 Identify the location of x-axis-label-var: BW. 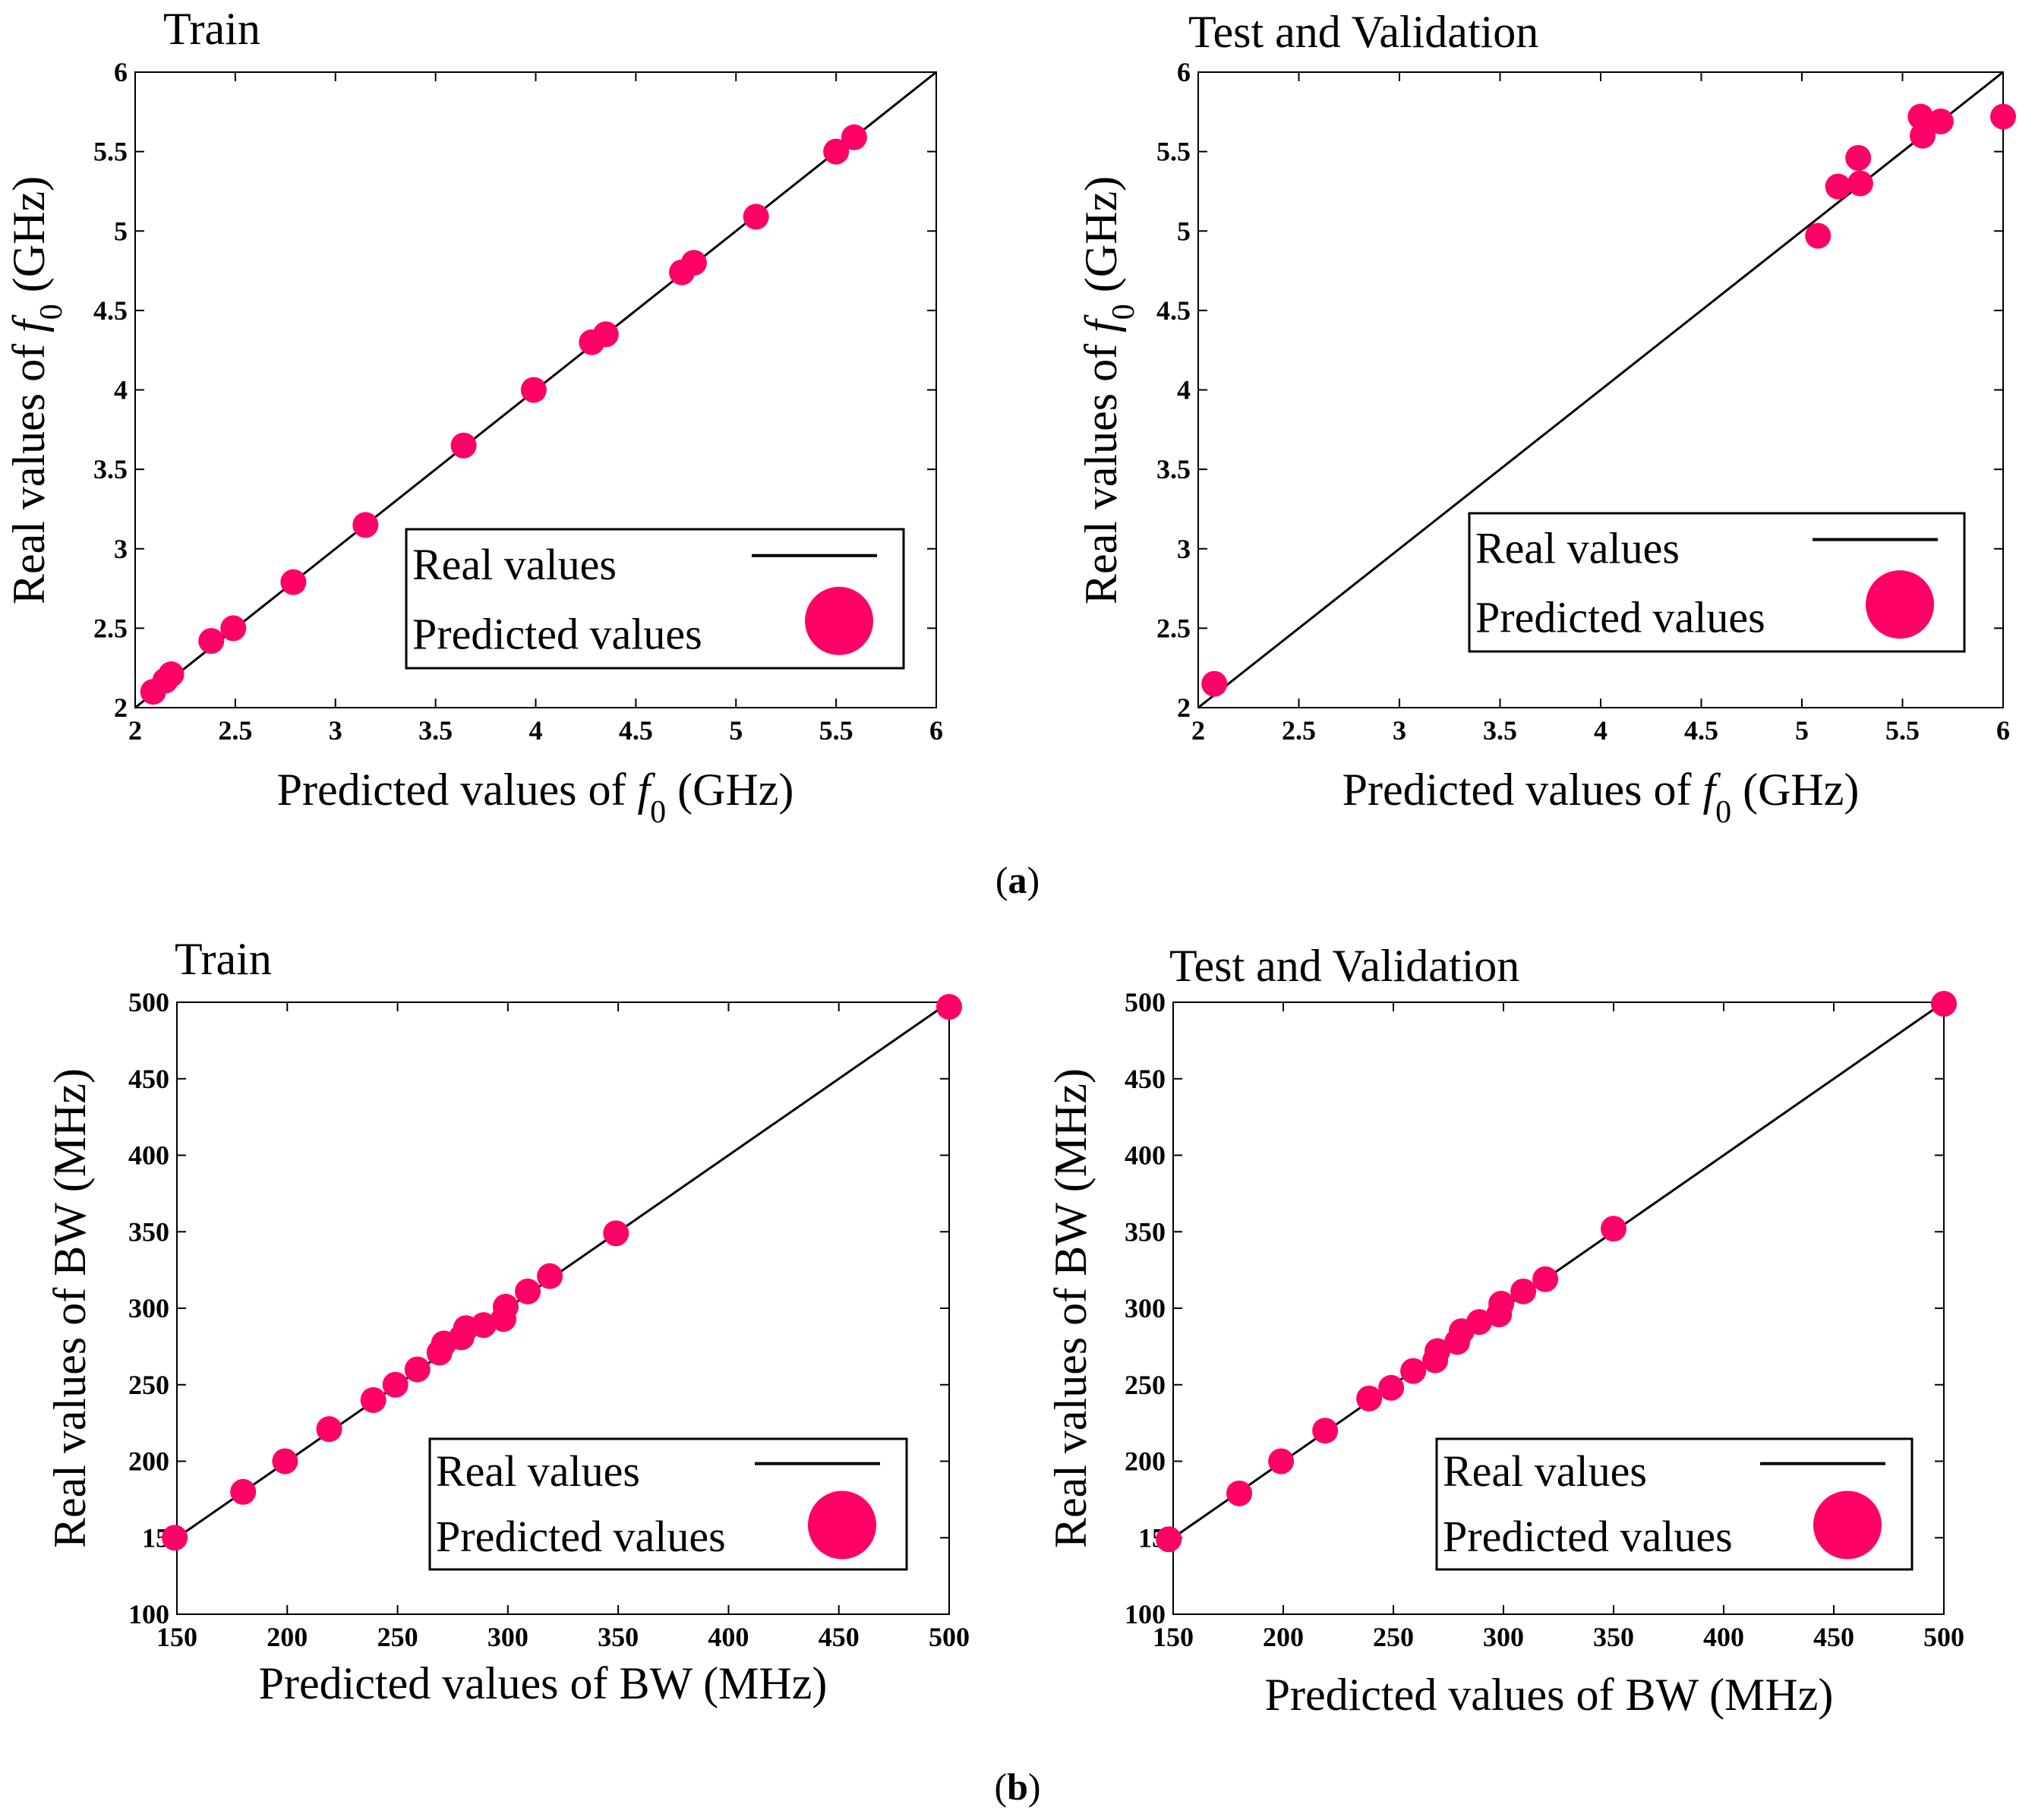
(656, 1683).